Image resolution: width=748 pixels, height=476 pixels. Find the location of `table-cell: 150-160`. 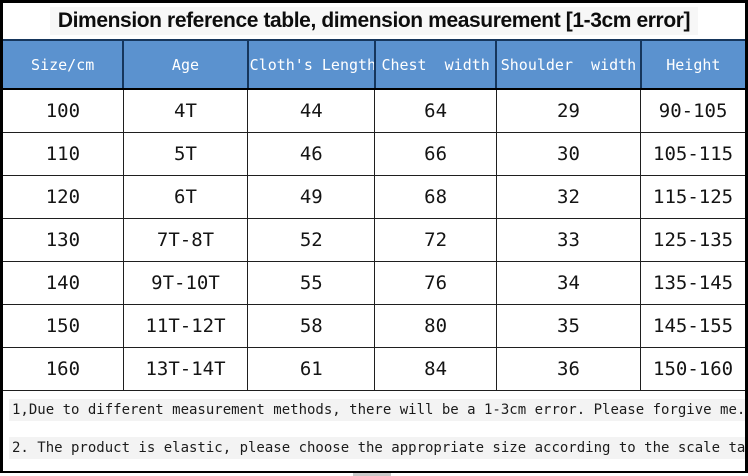

table-cell: 150-160 is located at coordinates (692, 368).